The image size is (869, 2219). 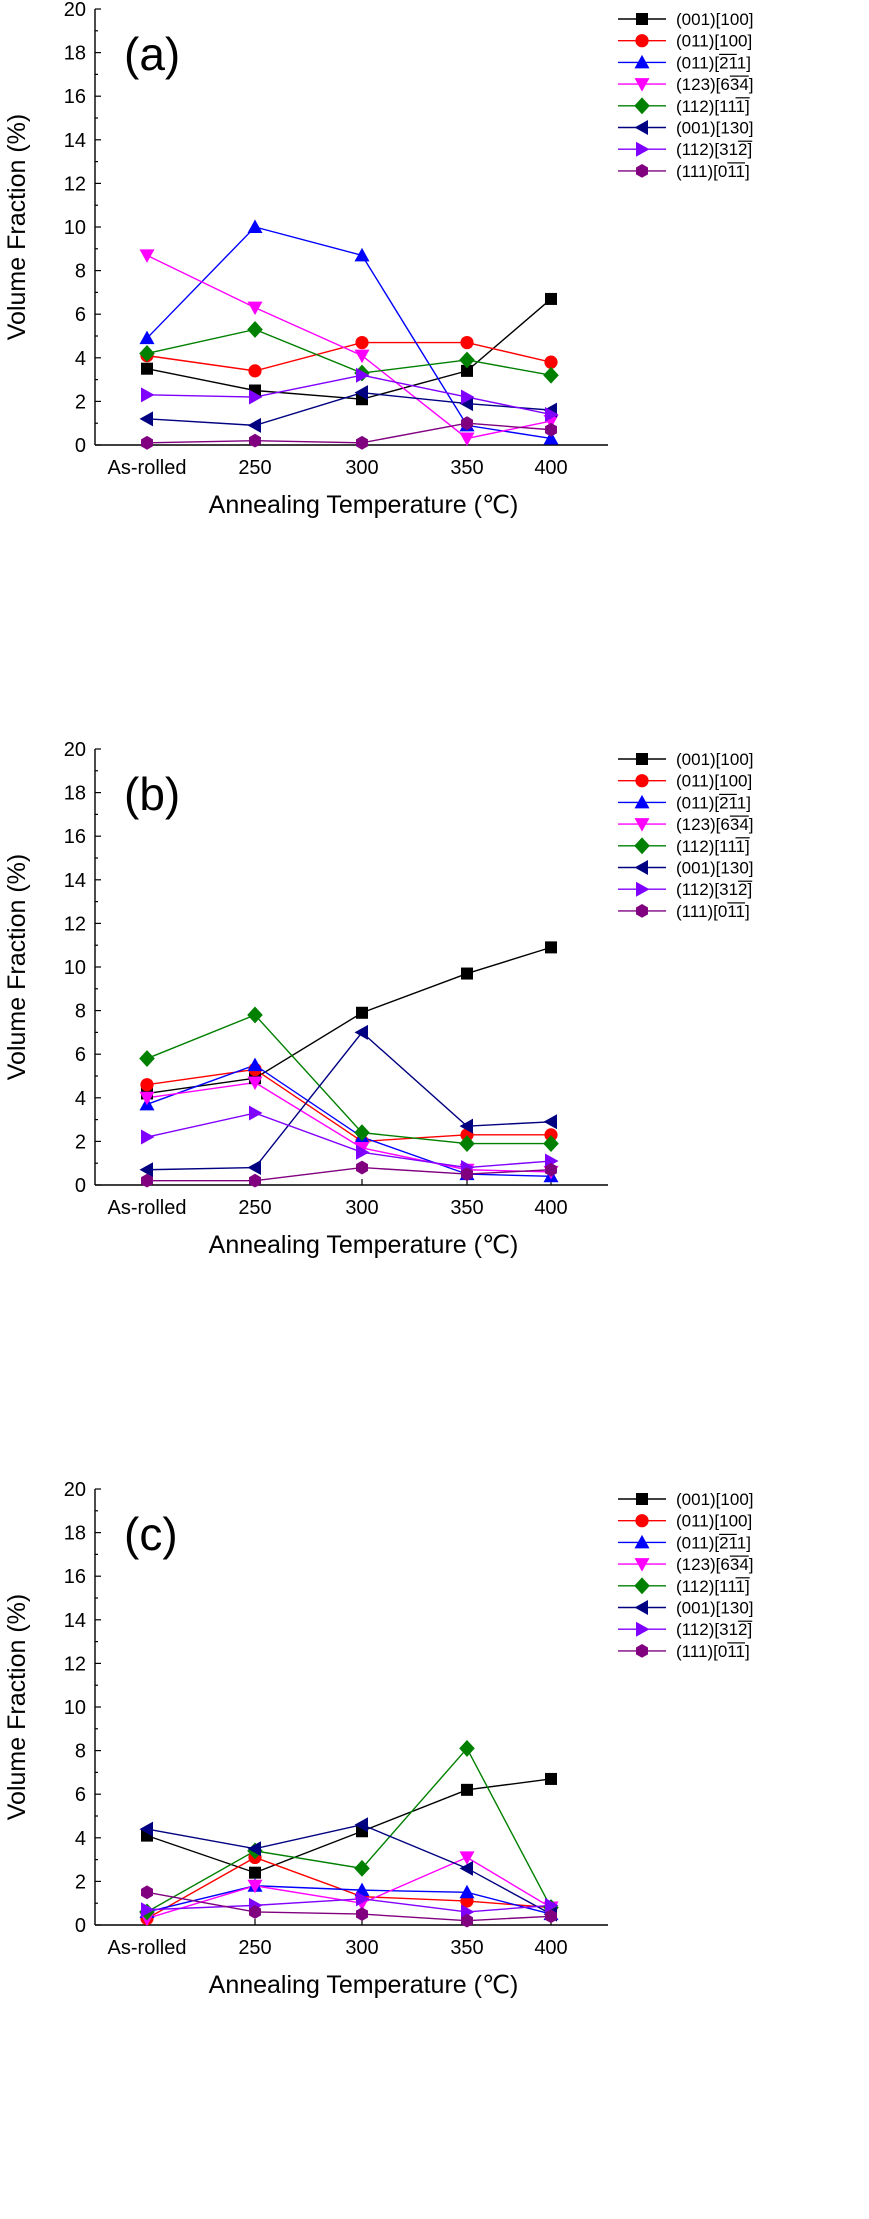 What do you see at coordinates (75, 1664) in the screenshot?
I see `y-tick-label: 12` at bounding box center [75, 1664].